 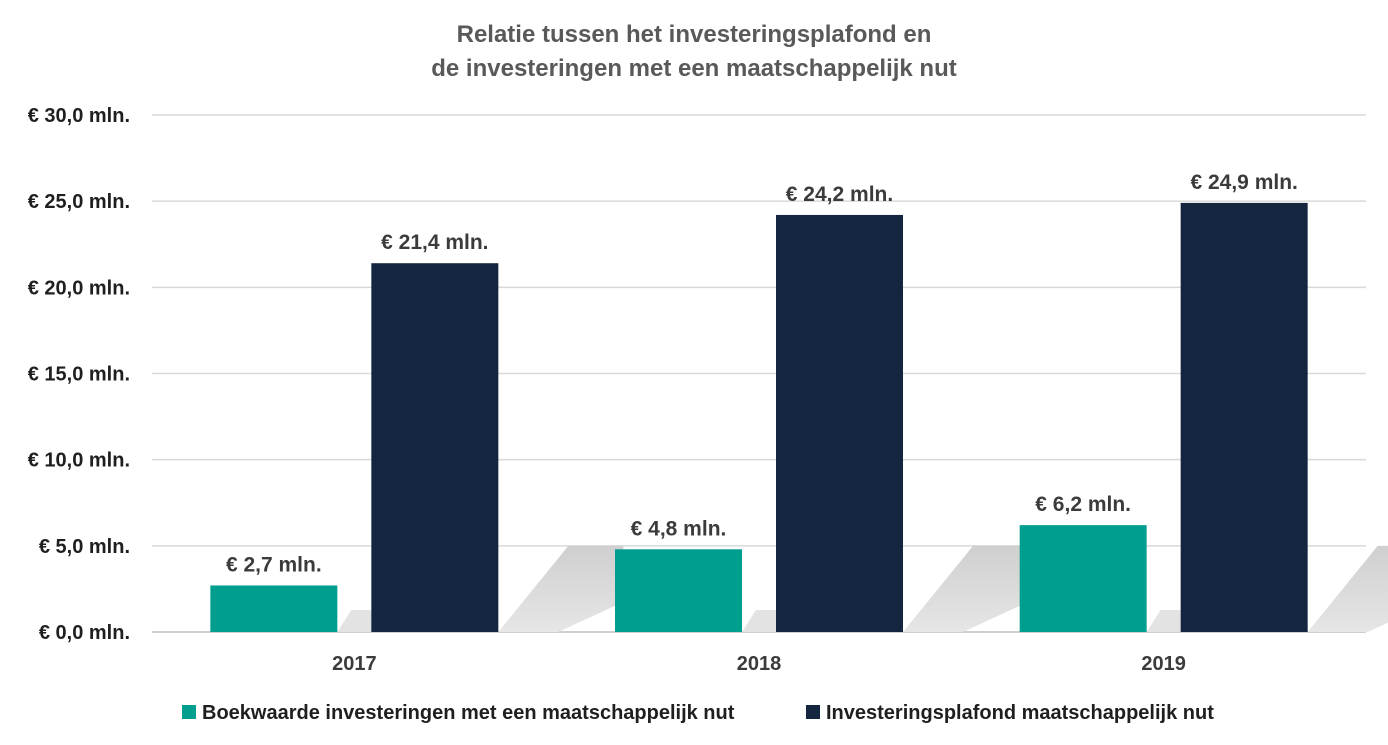 What do you see at coordinates (274, 564) in the screenshot?
I see `data-label: € 2,7 mln.` at bounding box center [274, 564].